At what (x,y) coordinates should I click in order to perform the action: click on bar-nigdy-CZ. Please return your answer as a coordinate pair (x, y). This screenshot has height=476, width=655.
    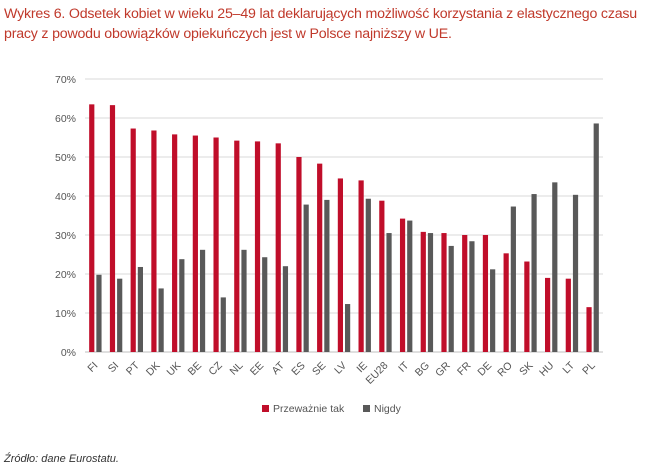
    Looking at the image, I should click on (223, 324).